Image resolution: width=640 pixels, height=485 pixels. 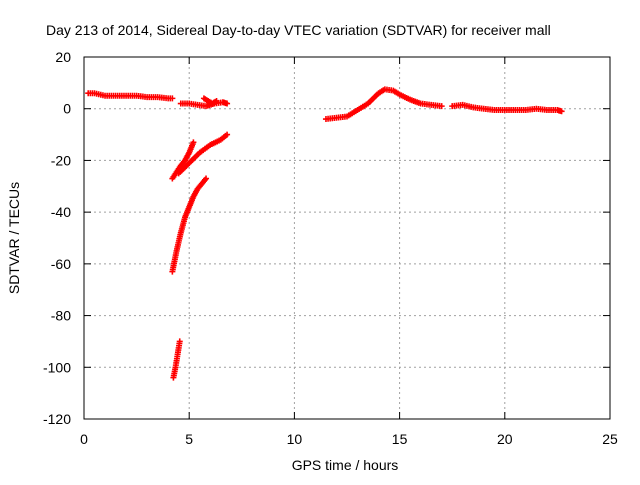 I want to click on x-tick-label: 20, so click(x=505, y=439).